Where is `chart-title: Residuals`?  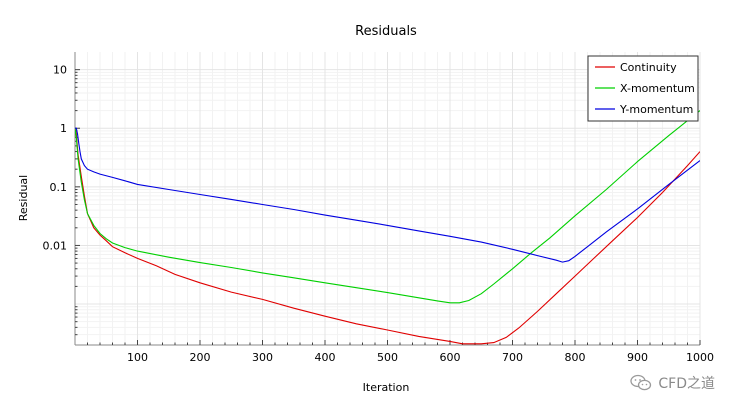
chart-title: Residuals is located at coordinates (386, 31).